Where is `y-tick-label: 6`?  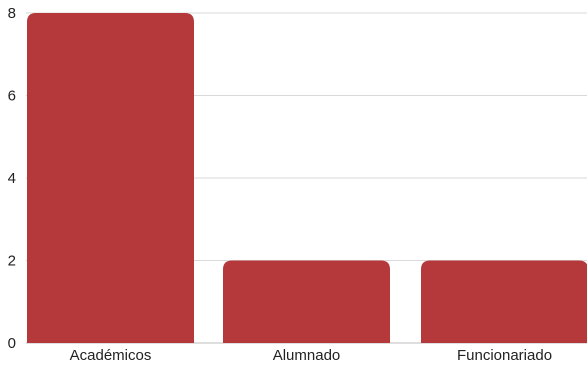 y-tick-label: 6 is located at coordinates (12, 96).